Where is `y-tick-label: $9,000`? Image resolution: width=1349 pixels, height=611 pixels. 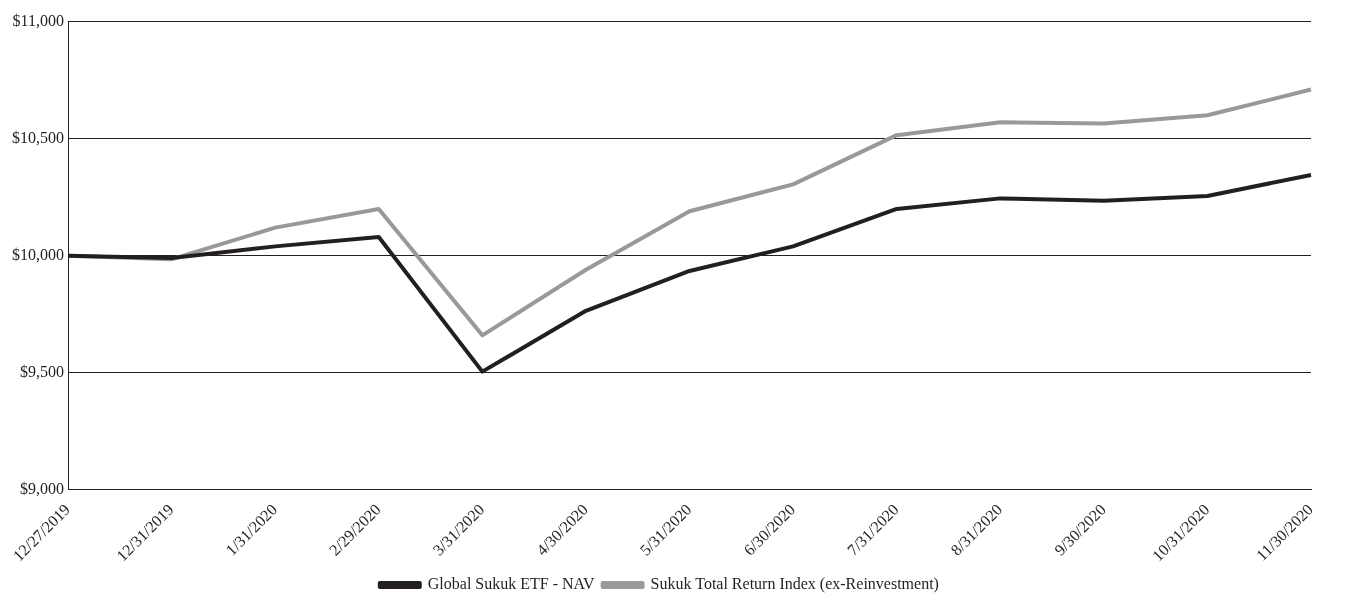
y-tick-label: $9,000 is located at coordinates (42, 489).